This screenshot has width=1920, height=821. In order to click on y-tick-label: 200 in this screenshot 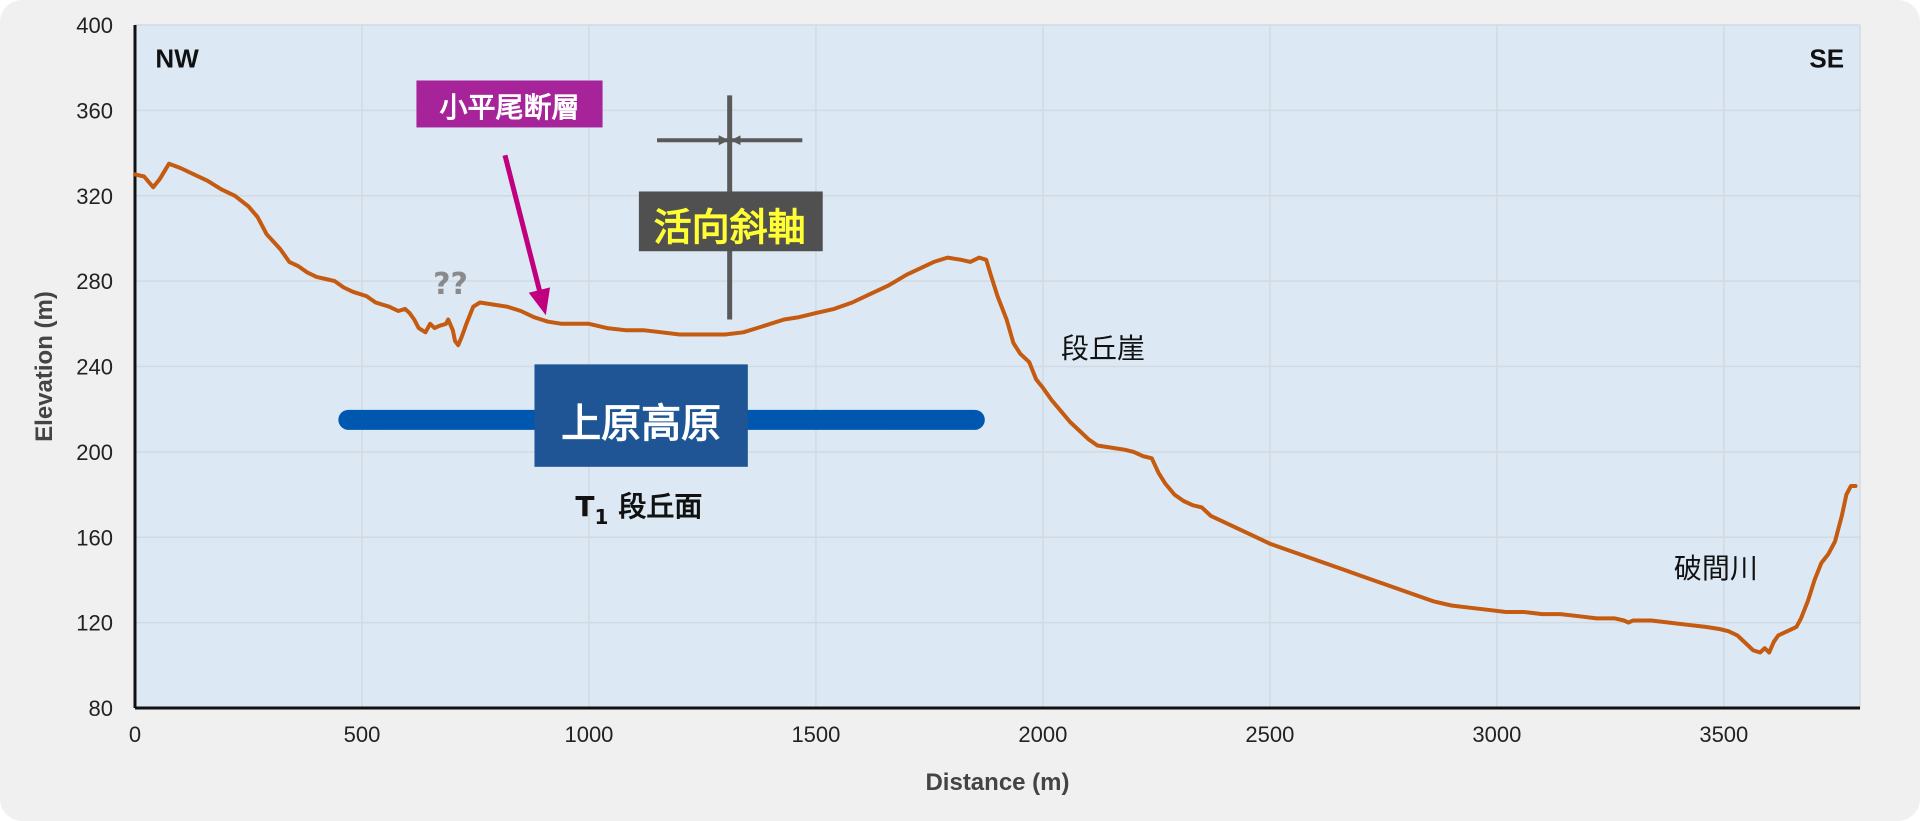, I will do `click(94, 452)`.